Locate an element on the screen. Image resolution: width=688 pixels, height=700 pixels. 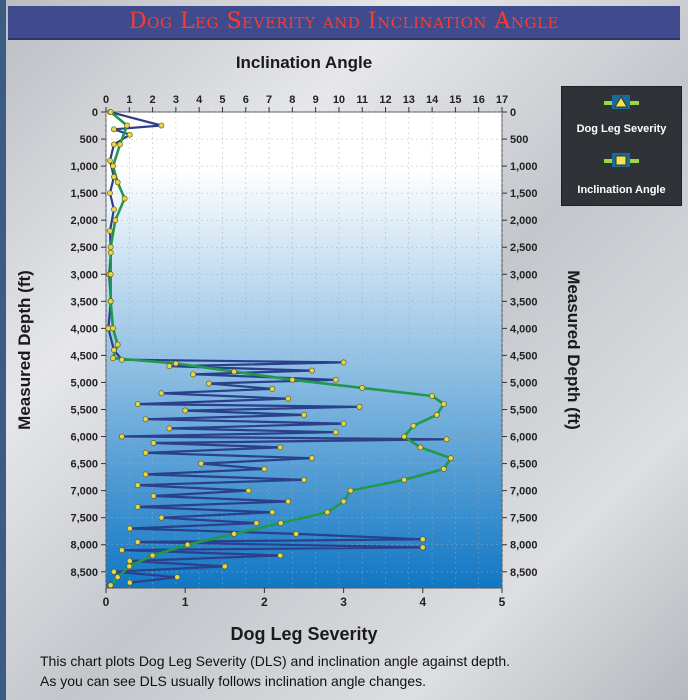
page-edge is located at coordinates (3, 350).